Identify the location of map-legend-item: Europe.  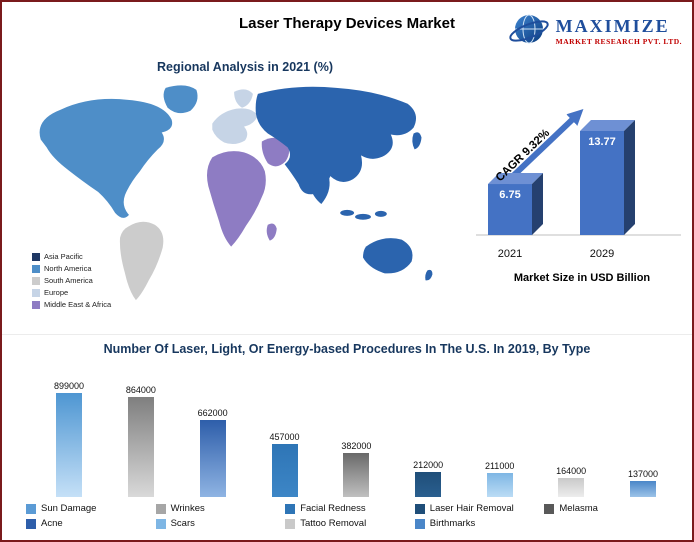
(71, 292).